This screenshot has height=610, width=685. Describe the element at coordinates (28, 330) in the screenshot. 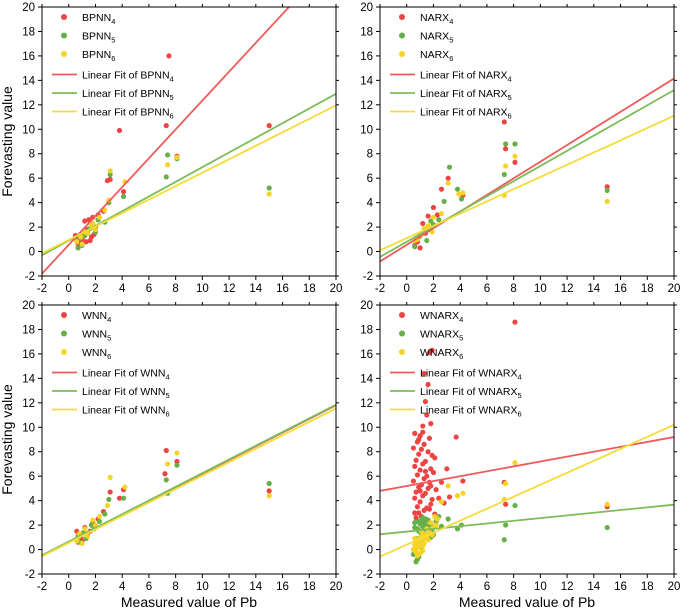

I see `y-tick-label: 18` at that location.